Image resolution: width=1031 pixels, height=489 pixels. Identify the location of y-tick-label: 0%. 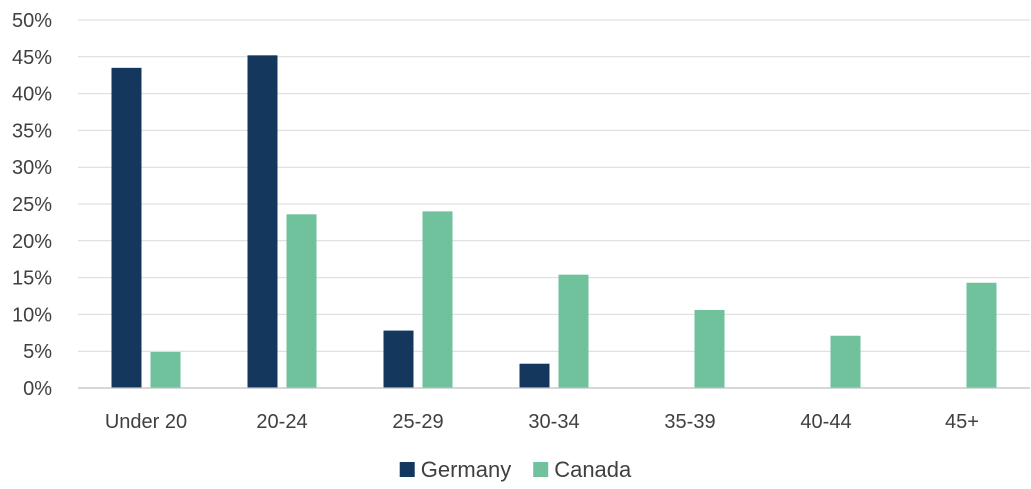
(37, 389).